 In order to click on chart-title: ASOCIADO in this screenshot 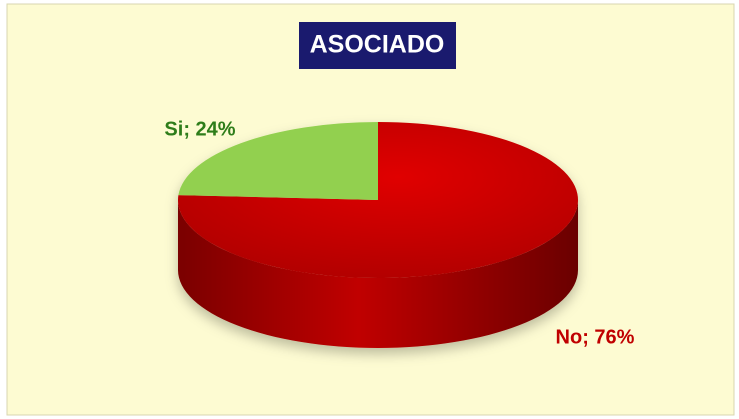, I will do `click(377, 45)`.